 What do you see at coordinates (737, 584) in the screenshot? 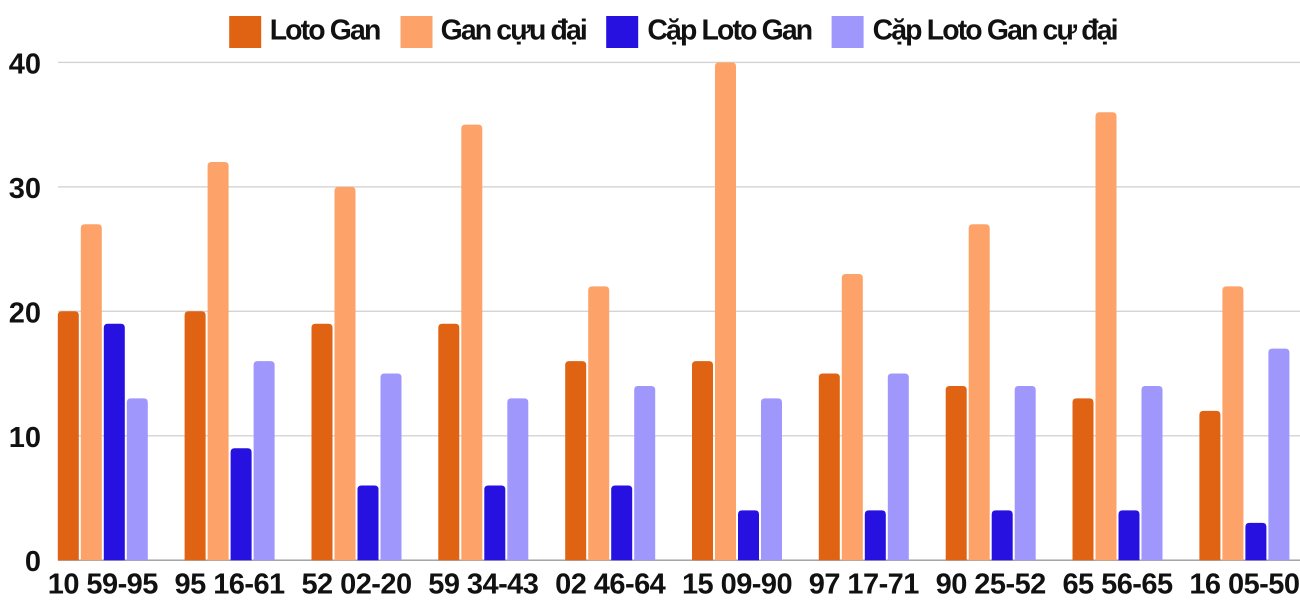
I see `svg-text: 15 09-90` at bounding box center [737, 584].